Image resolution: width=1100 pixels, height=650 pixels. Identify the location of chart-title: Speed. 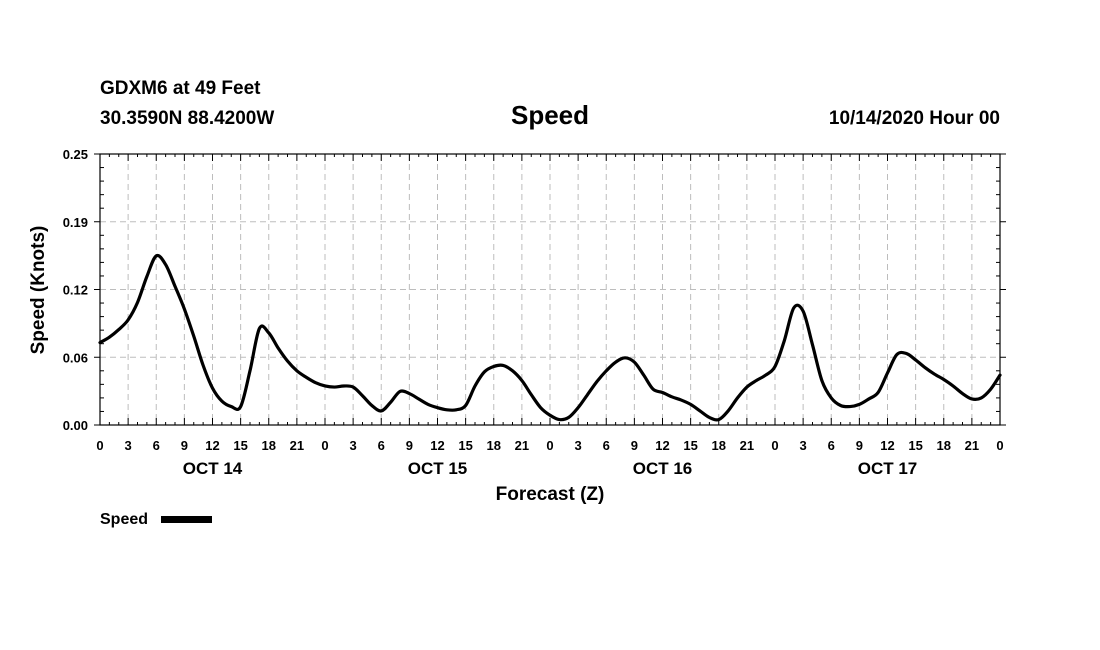
(550, 115).